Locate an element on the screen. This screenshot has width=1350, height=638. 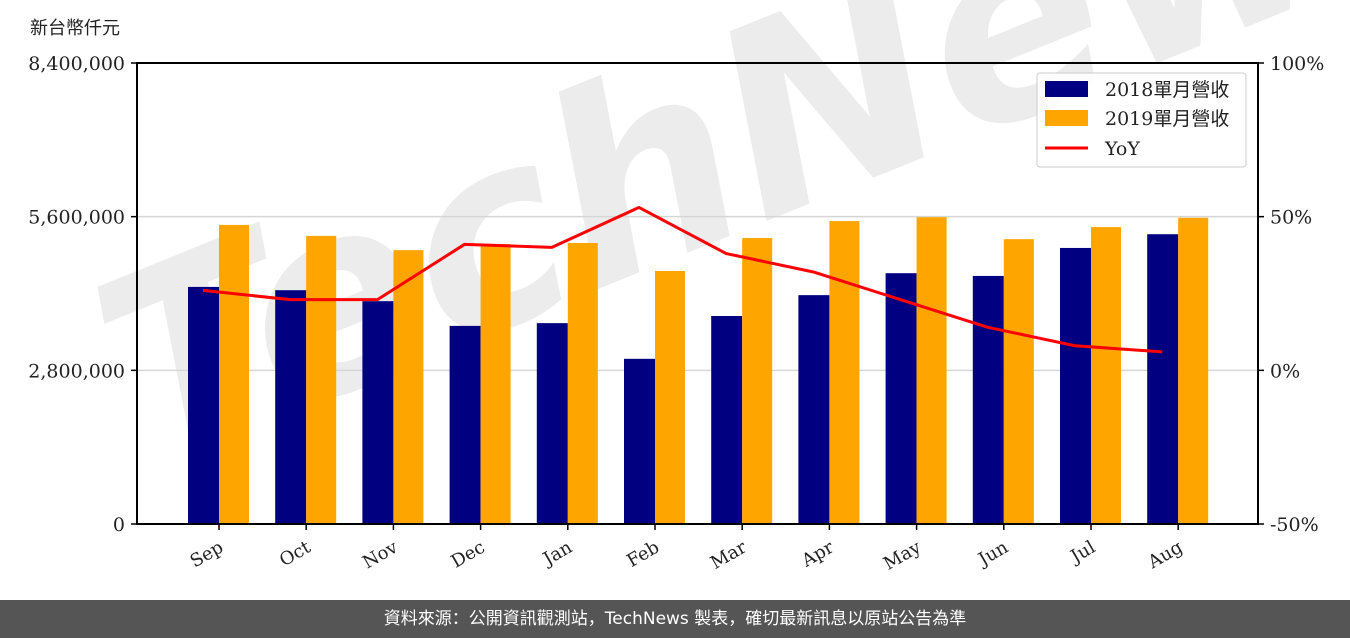
y-axis-unit-label: 新台幣仟元 is located at coordinates (75, 28).